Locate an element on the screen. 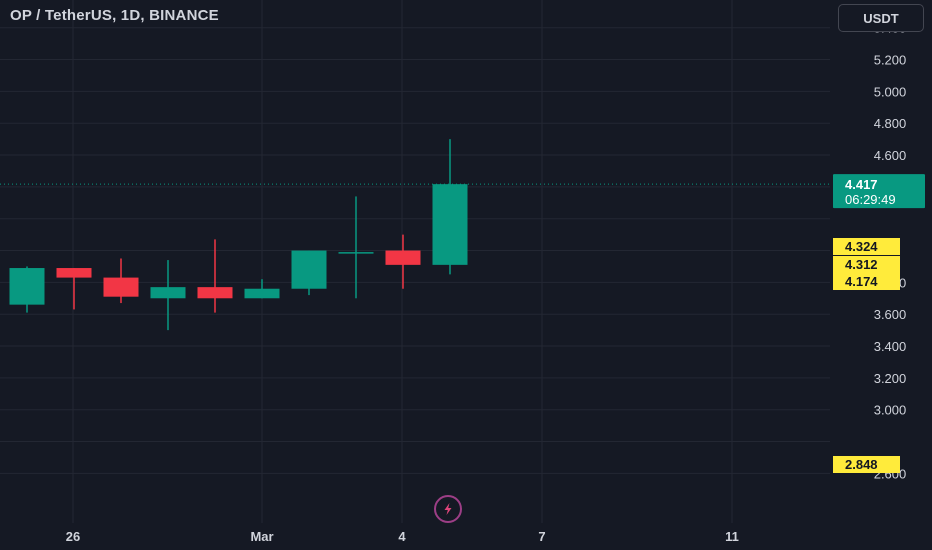 The image size is (932, 550). lightning-button is located at coordinates (448, 509).